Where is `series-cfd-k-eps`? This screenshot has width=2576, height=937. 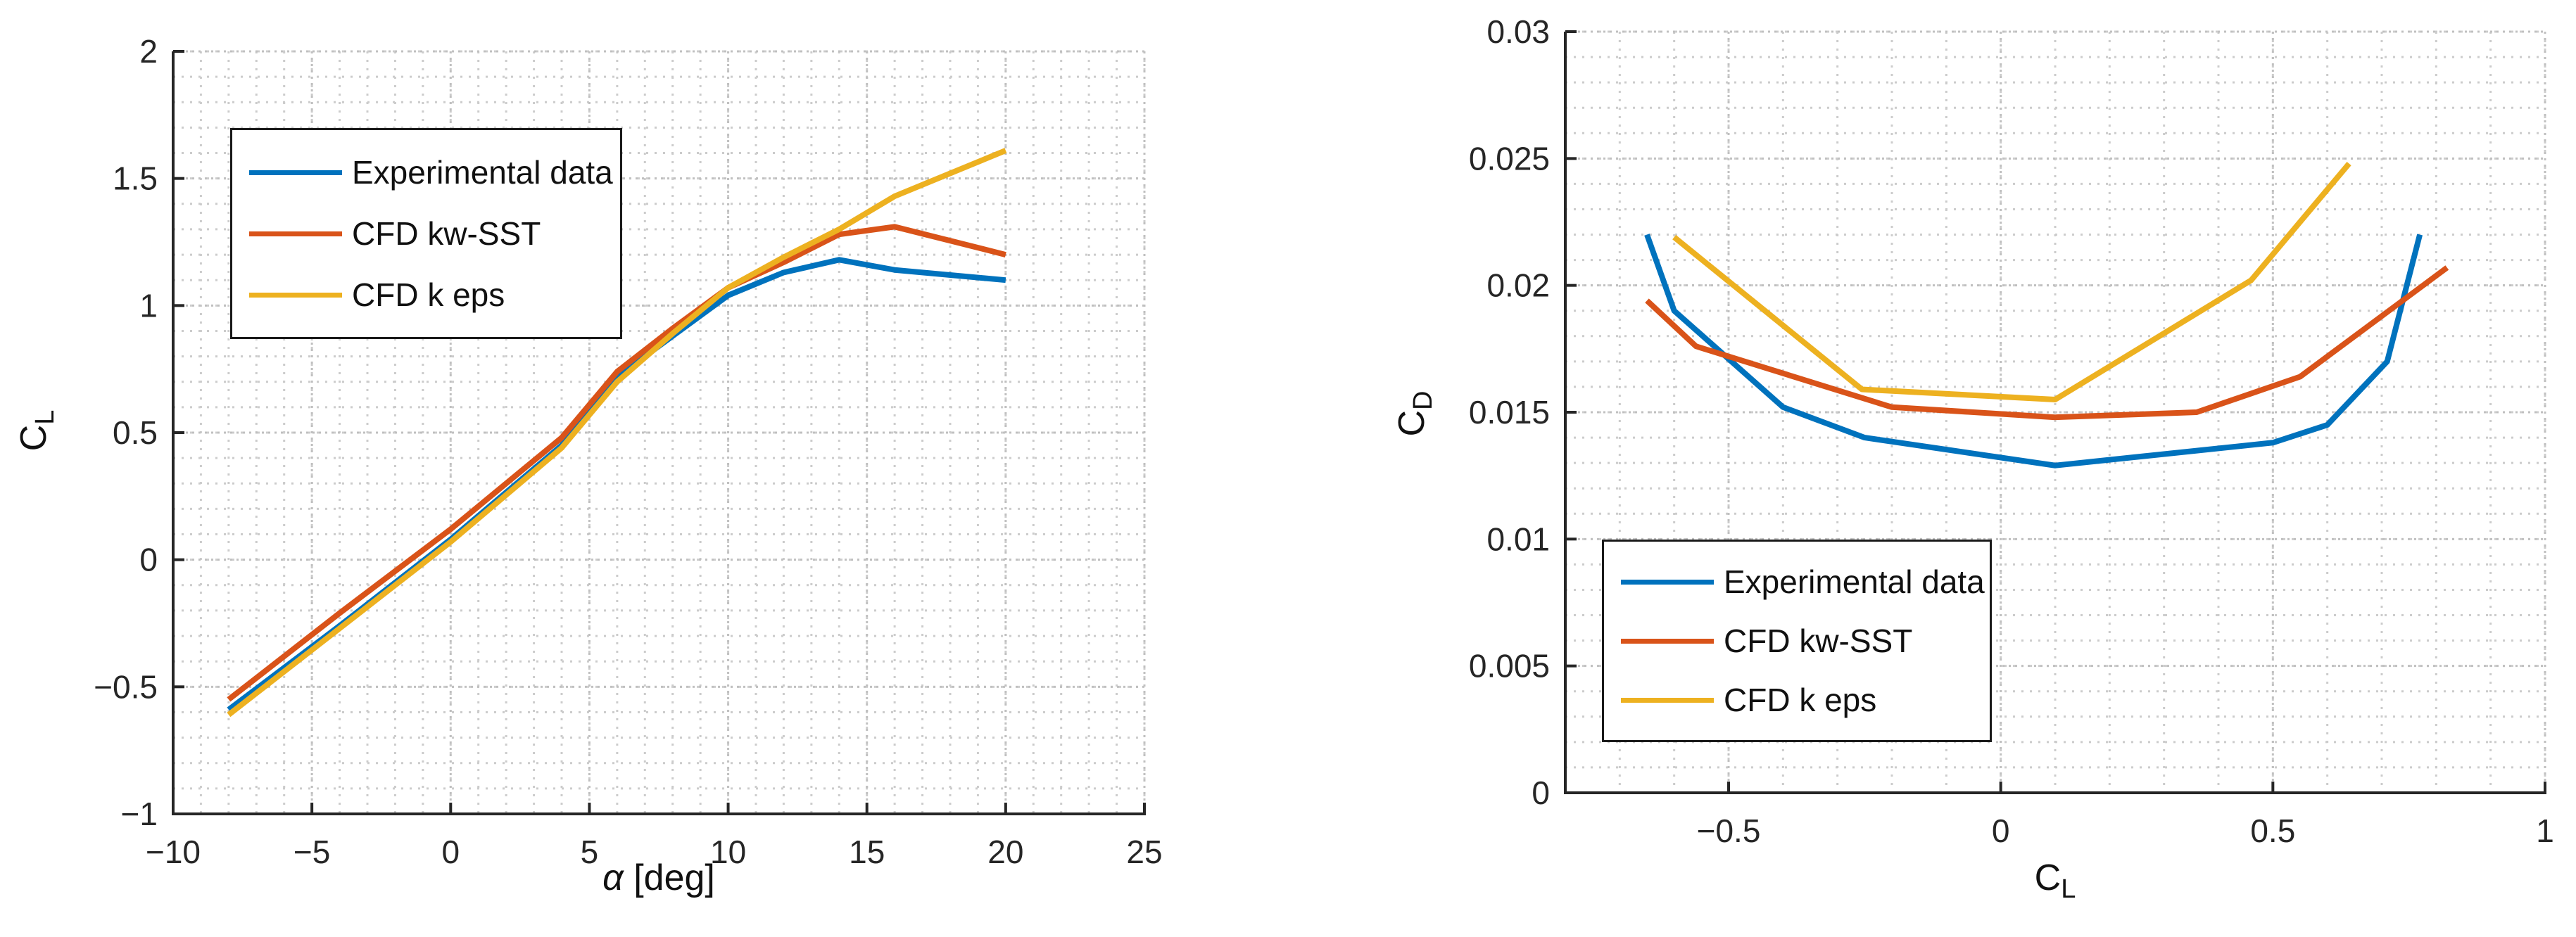 series-cfd-k-eps is located at coordinates (2011, 281).